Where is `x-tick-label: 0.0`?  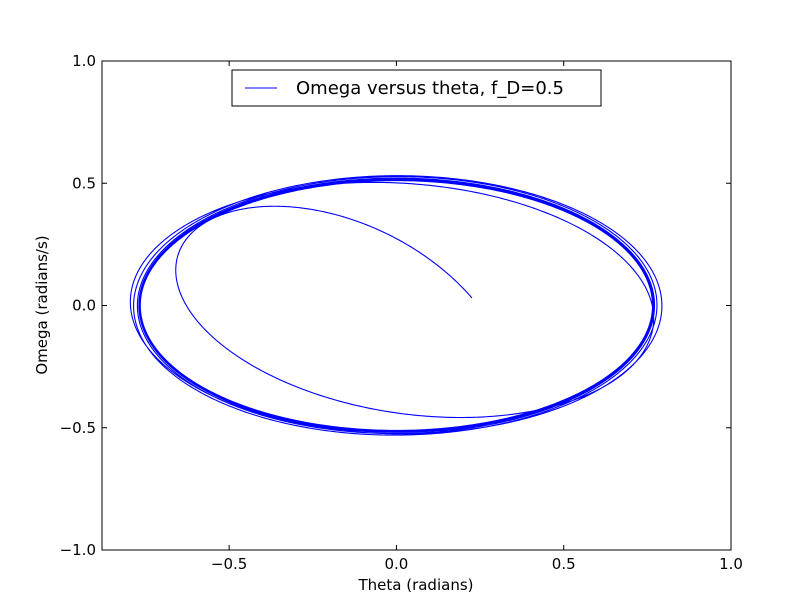 x-tick-label: 0.0 is located at coordinates (396, 564).